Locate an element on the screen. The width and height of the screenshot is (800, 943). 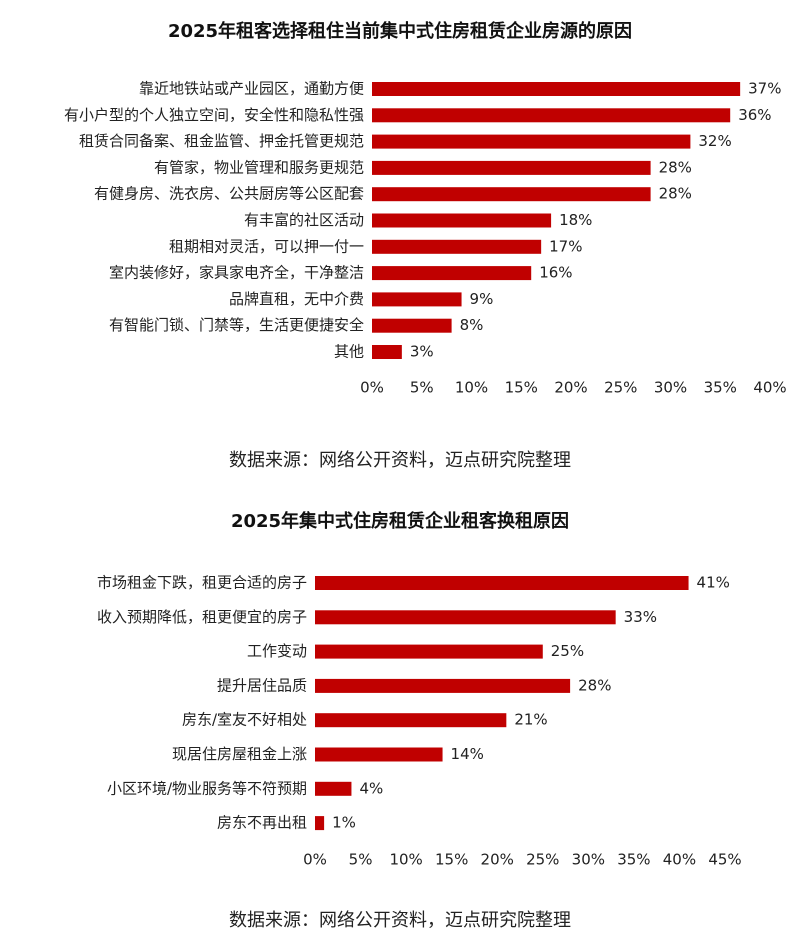
category-label: 室内装修好，家具家电齐全，干净整洁 is located at coordinates (236, 273).